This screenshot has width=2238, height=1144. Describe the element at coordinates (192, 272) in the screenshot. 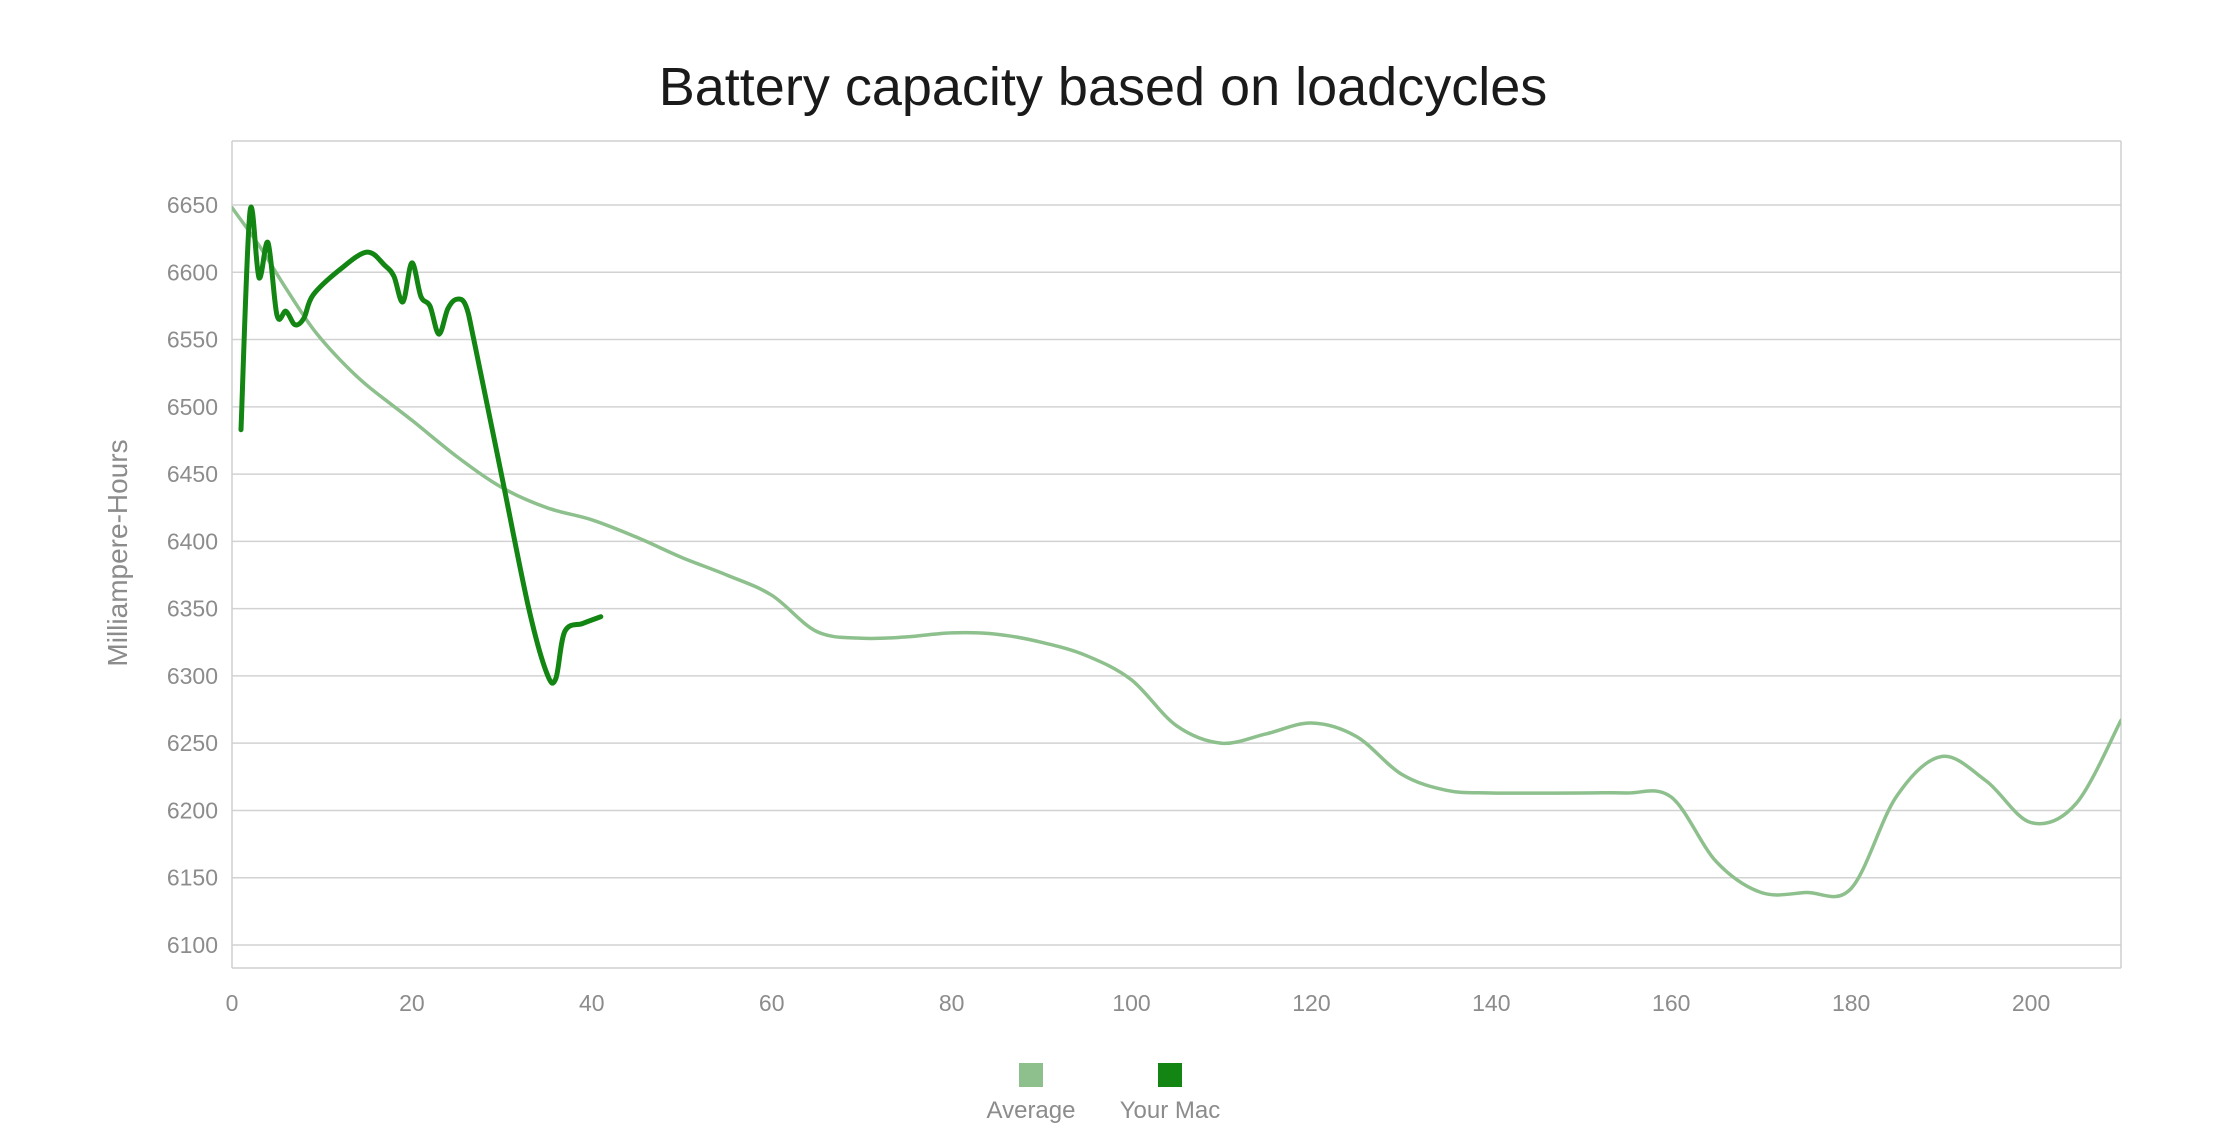

I see `y-tick-label: 6600` at that location.